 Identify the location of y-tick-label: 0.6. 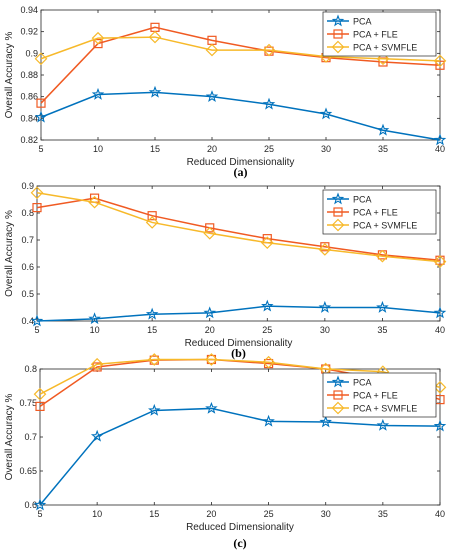
(30, 505).